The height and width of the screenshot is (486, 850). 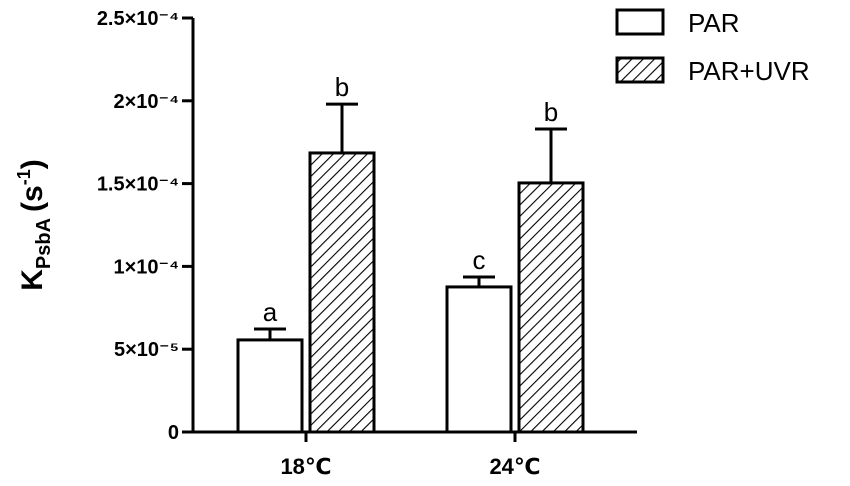 What do you see at coordinates (305, 466) in the screenshot?
I see `x-tick-label: 18℃` at bounding box center [305, 466].